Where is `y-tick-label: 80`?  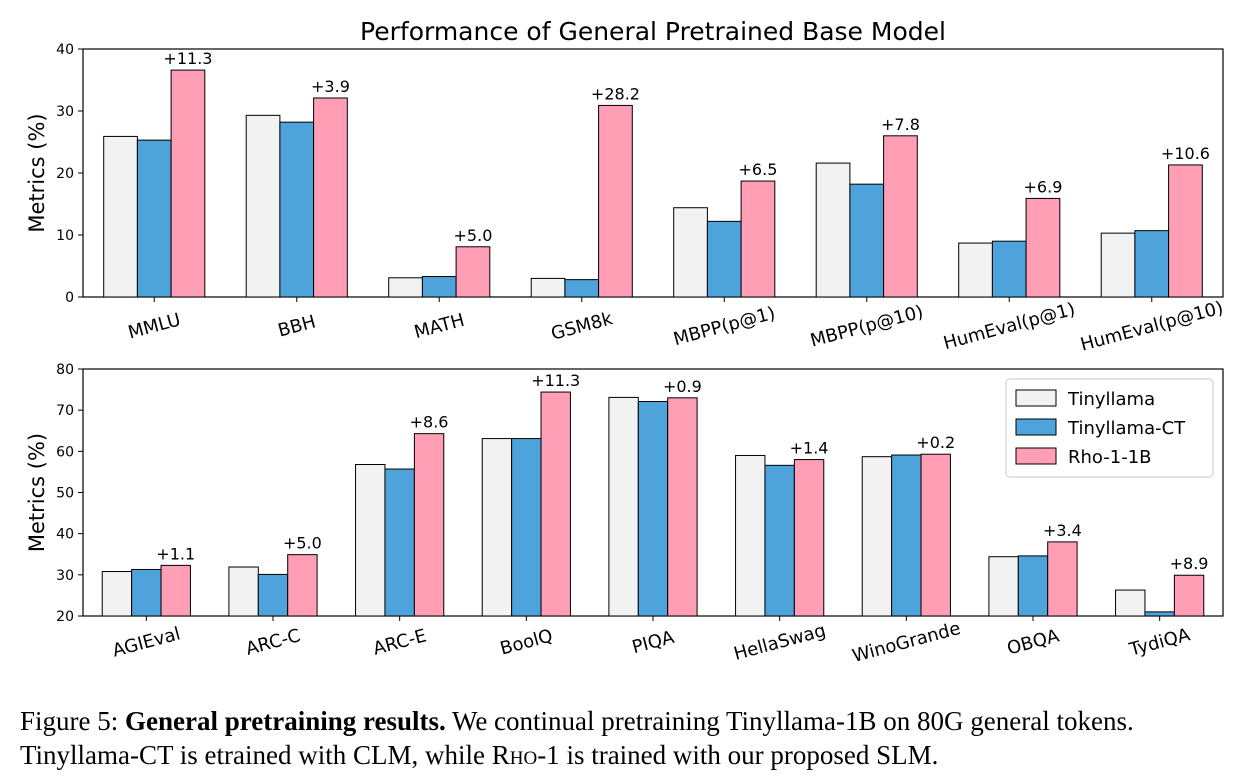
y-tick-label: 80 is located at coordinates (65, 370).